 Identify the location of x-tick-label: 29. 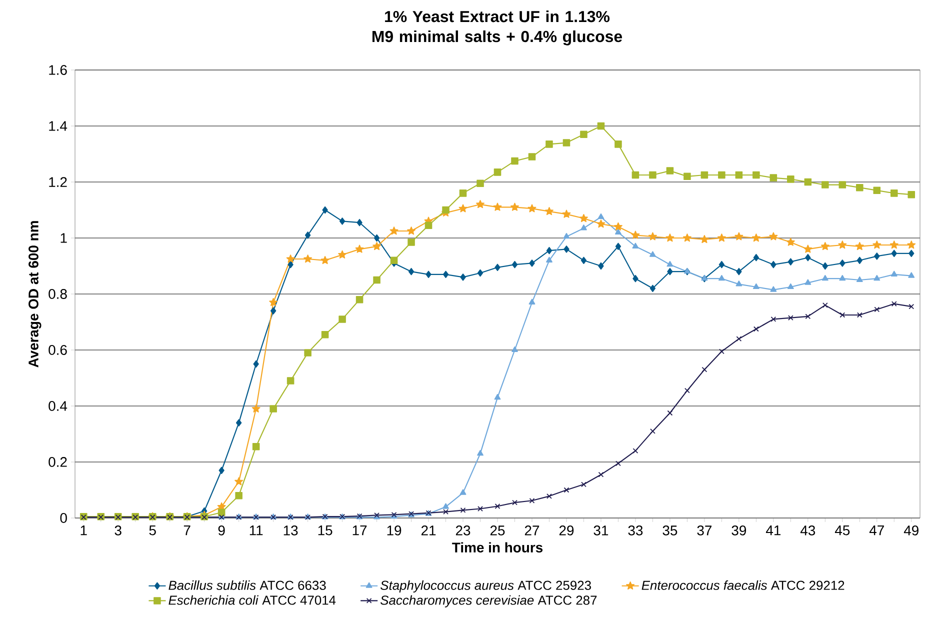
(566, 531).